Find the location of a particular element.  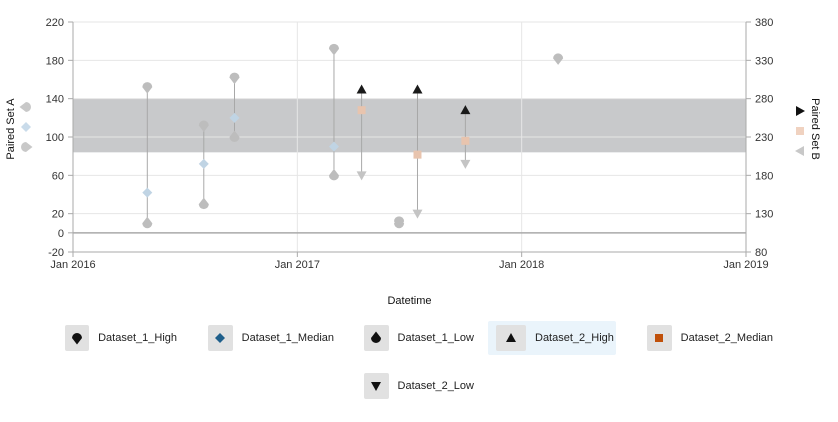

x-tick-label: Jan 2017 is located at coordinates (297, 265).